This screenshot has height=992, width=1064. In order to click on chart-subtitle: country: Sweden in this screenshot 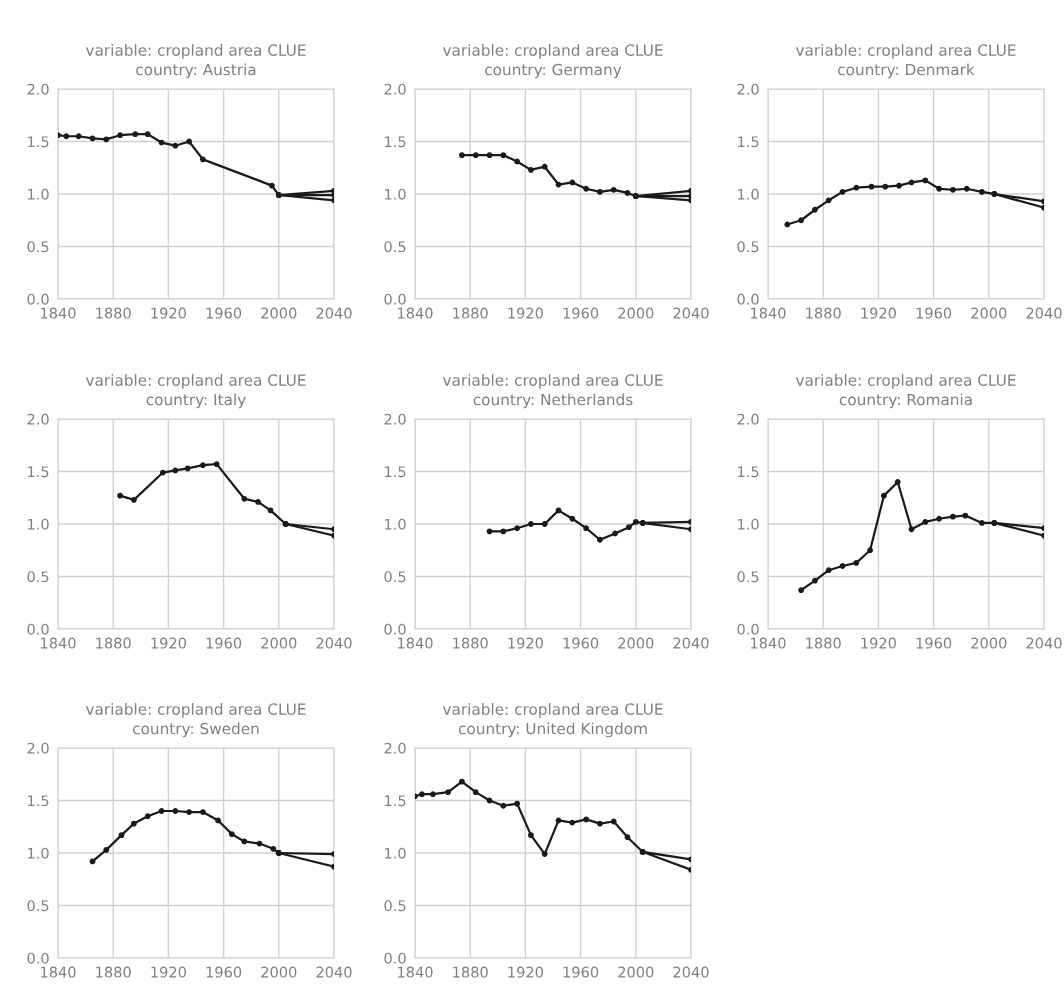, I will do `click(195, 730)`.